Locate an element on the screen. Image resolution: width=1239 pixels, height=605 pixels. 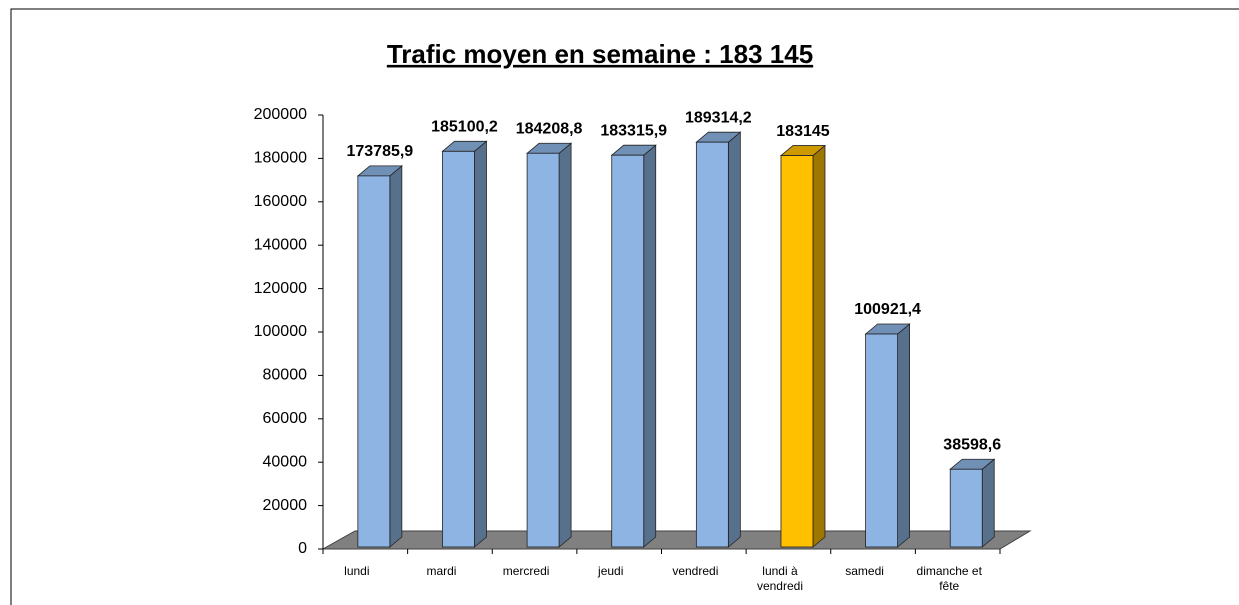
y-tick-label: 60000 is located at coordinates (285, 418).